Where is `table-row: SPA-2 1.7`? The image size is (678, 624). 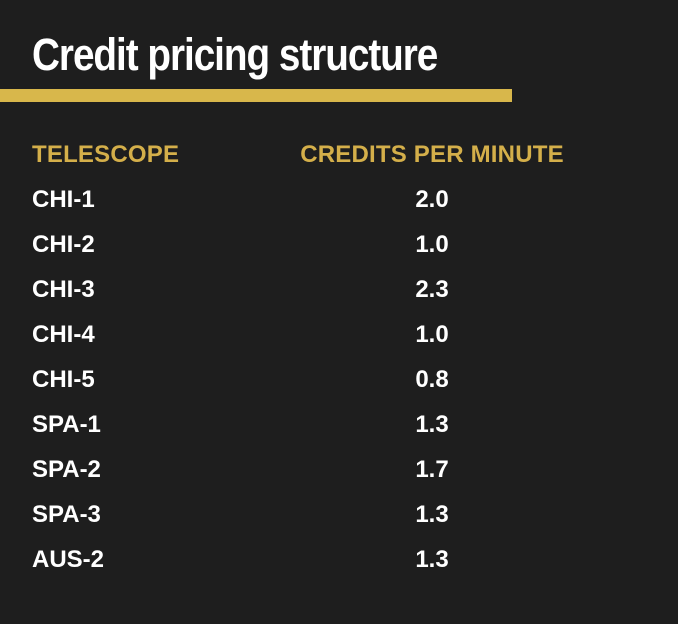
table-row: SPA-2 1.7 is located at coordinates (332, 469).